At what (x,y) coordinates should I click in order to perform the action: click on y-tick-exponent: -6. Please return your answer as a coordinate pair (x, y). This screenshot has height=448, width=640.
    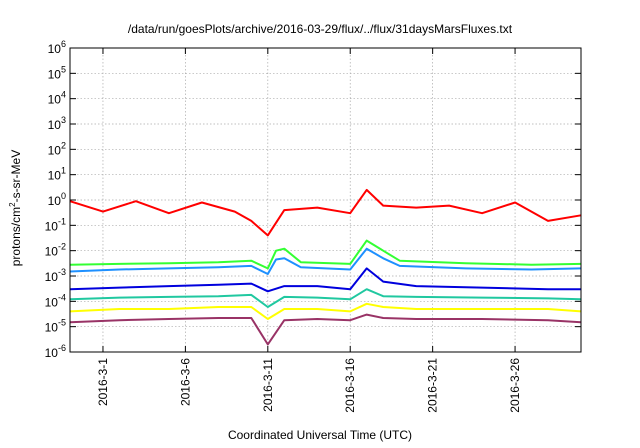
    Looking at the image, I should click on (62, 348).